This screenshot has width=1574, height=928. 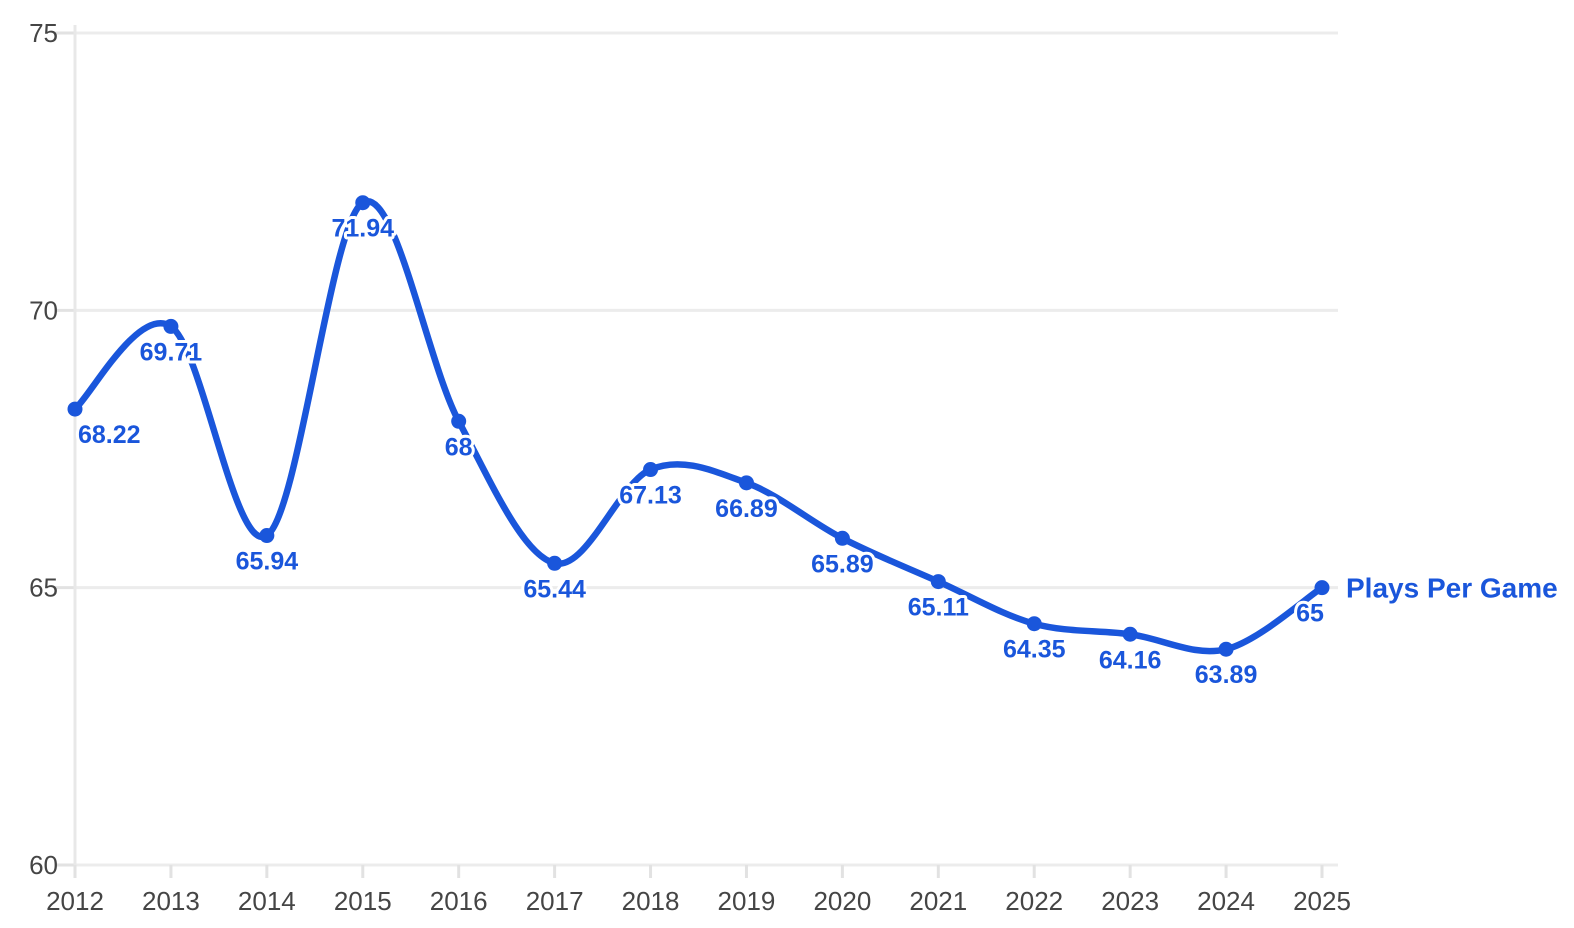 What do you see at coordinates (171, 901) in the screenshot?
I see `x-axis-tick-label: 2013` at bounding box center [171, 901].